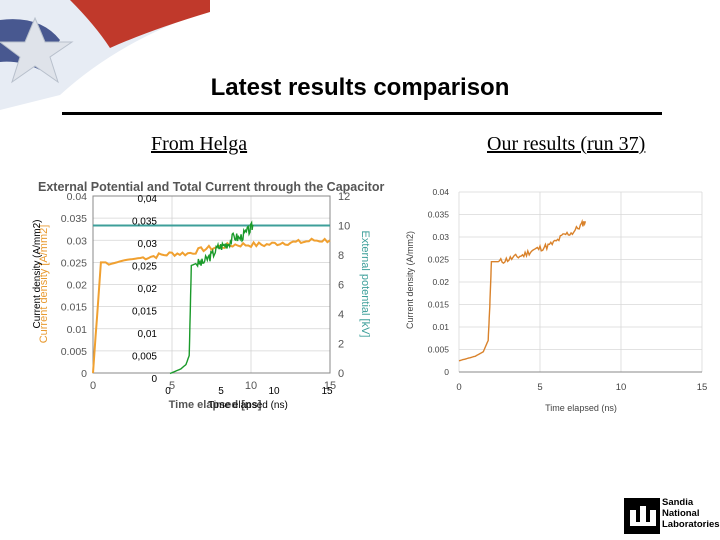 The width and height of the screenshot is (720, 540). What do you see at coordinates (344, 227) in the screenshot?
I see `y2-tick-label: 10` at bounding box center [344, 227].